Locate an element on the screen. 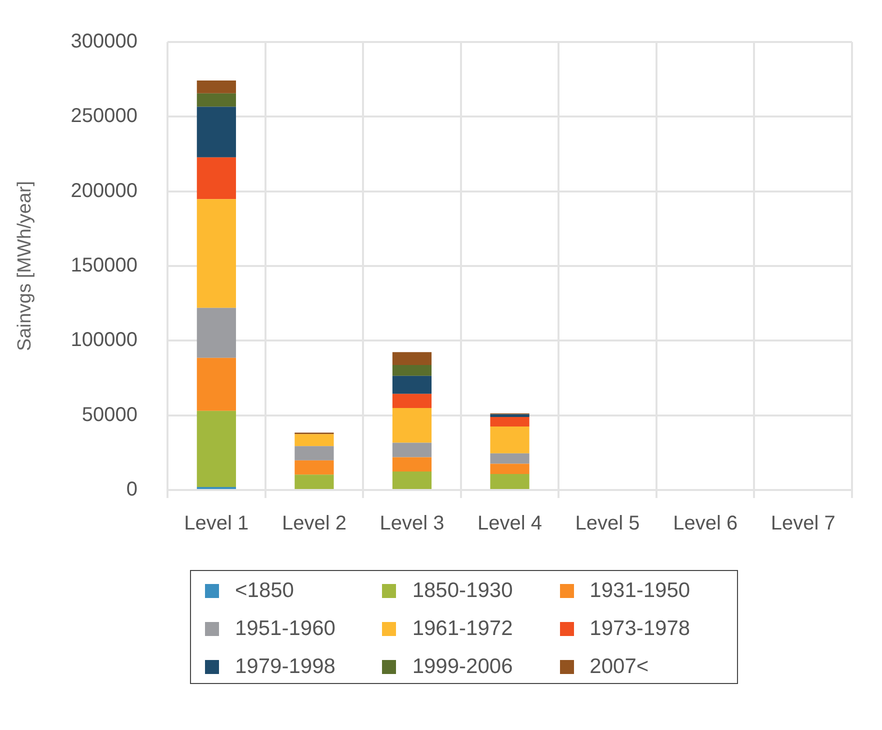 This screenshot has height=730, width=882. legend-label: 1979-1998 is located at coordinates (285, 667).